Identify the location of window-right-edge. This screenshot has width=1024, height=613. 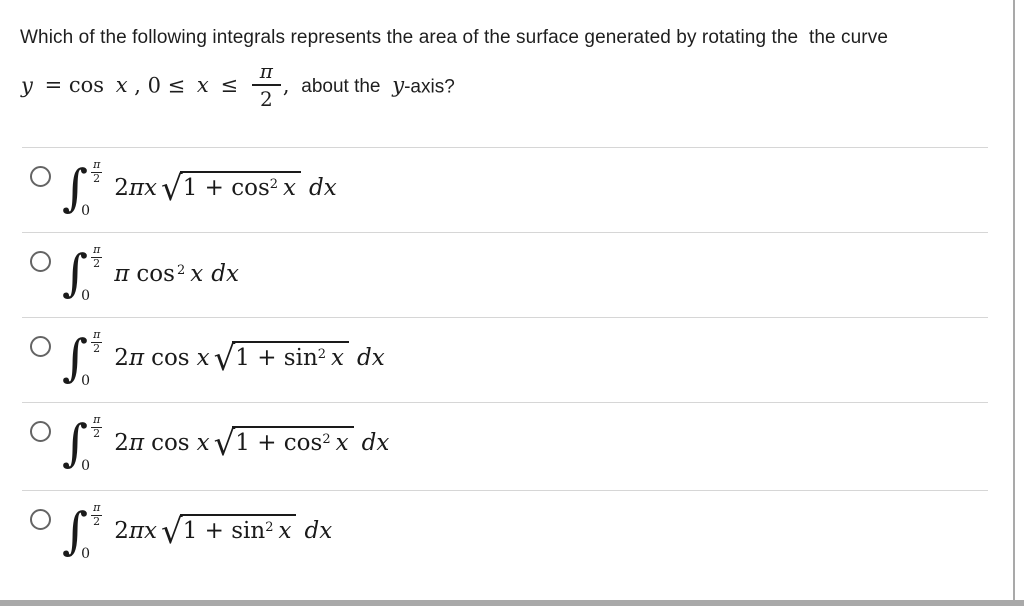
(1014, 300).